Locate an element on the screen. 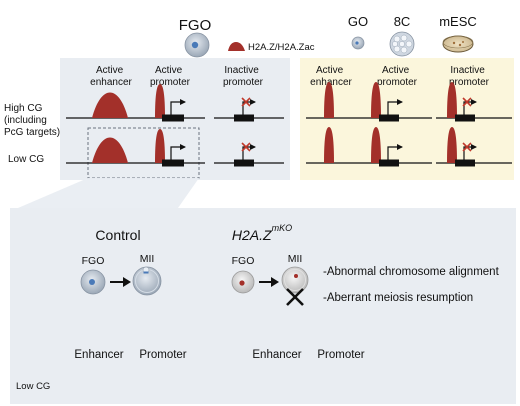 The image size is (520, 406). fgo-col-inactive-promoter: Inactive promoter is located at coordinates (243, 76).